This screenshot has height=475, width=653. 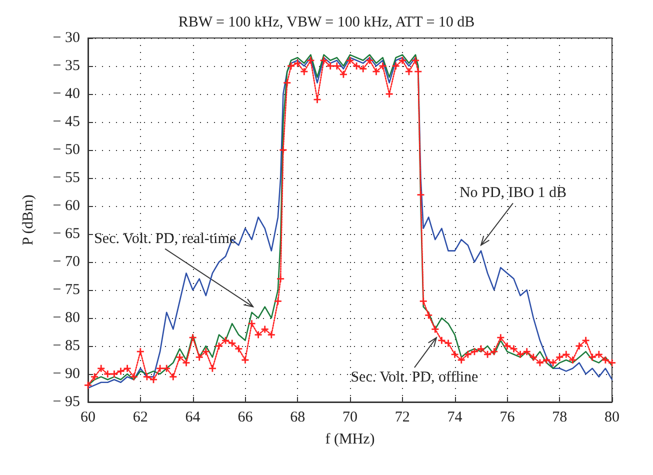 I want to click on annotation: Sec. Volt. PD, offline, so click(x=414, y=378).